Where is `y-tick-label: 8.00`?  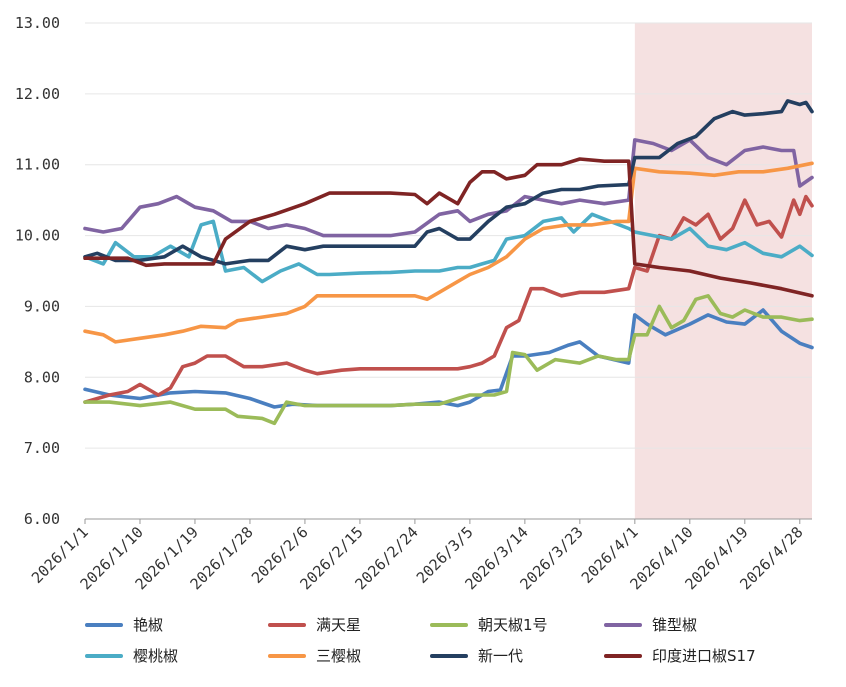 y-tick-label: 8.00 is located at coordinates (42, 377).